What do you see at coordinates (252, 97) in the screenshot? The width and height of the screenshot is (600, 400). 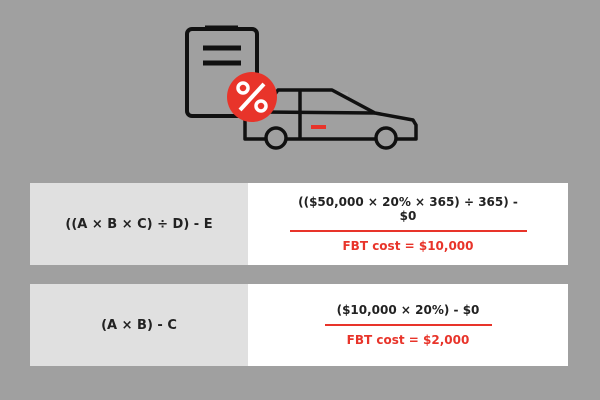 I see `percent-badge-icon` at bounding box center [252, 97].